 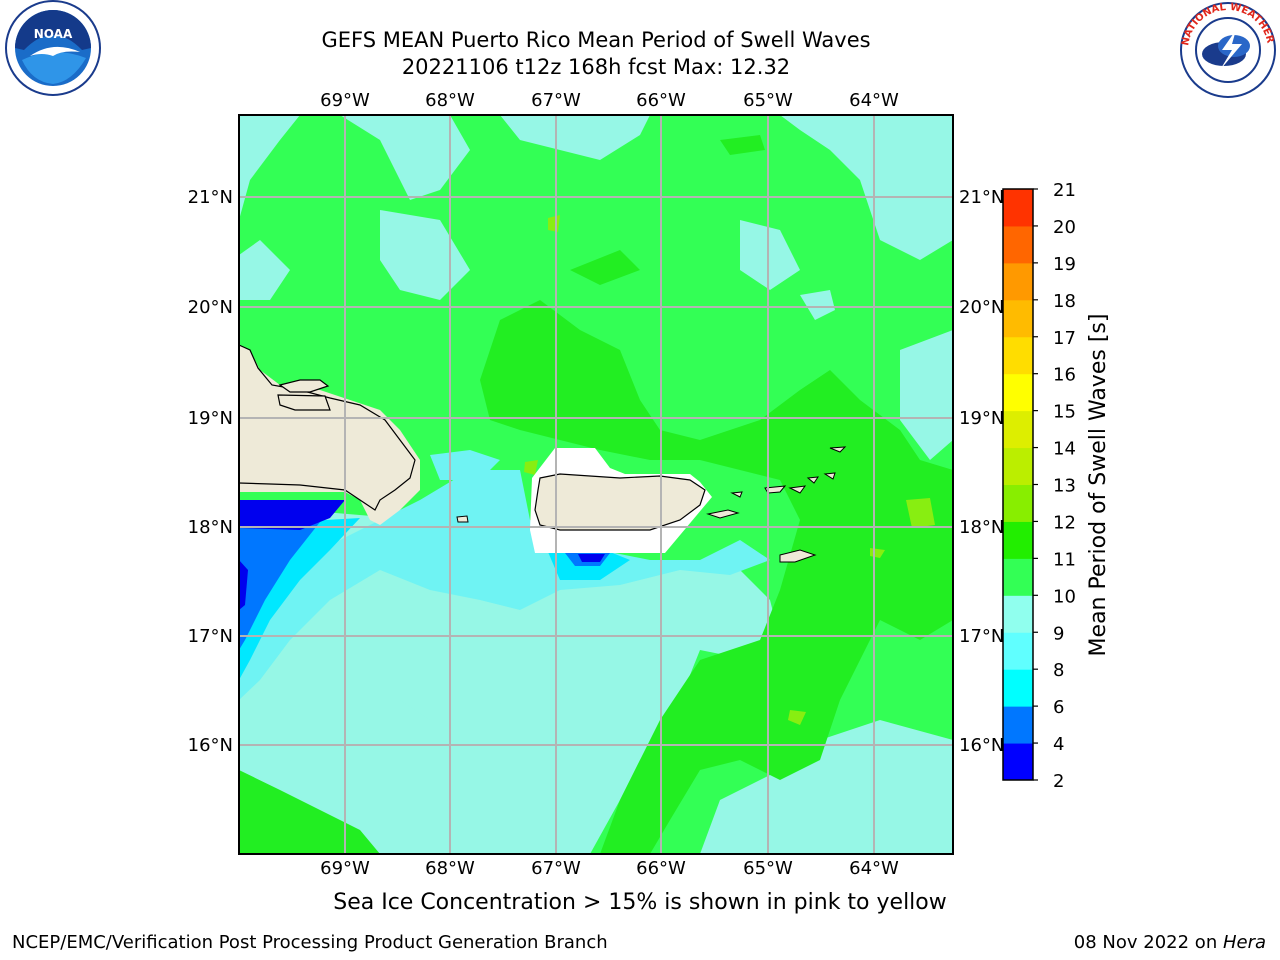 What do you see at coordinates (329, 435) in the screenshot?
I see `land-hispaniola` at bounding box center [329, 435].